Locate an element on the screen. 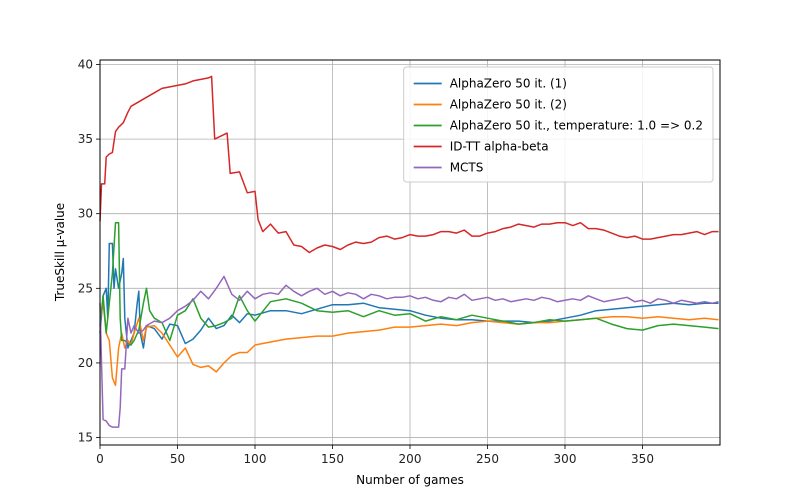  x-axis-title: Number of games is located at coordinates (410, 480).